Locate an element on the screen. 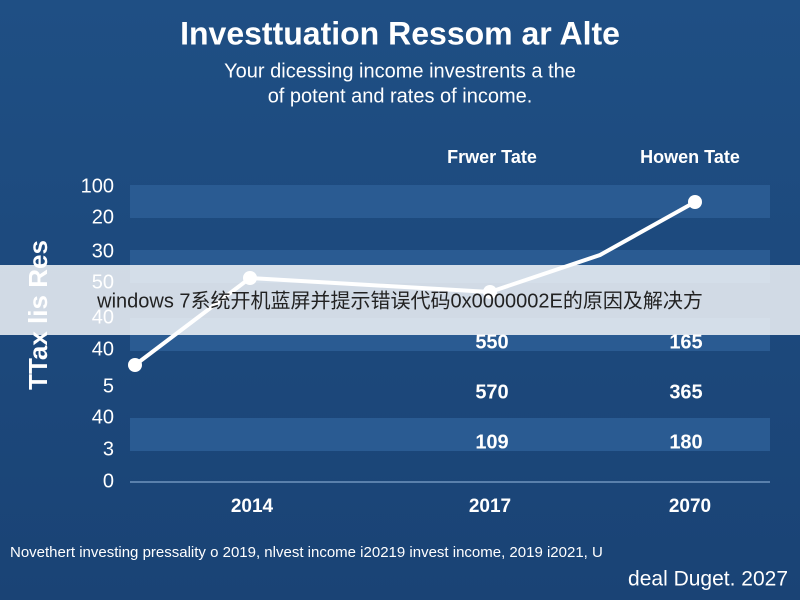 The image size is (800, 600). subtitle: Your dicessing income investrents a the is located at coordinates (400, 71).